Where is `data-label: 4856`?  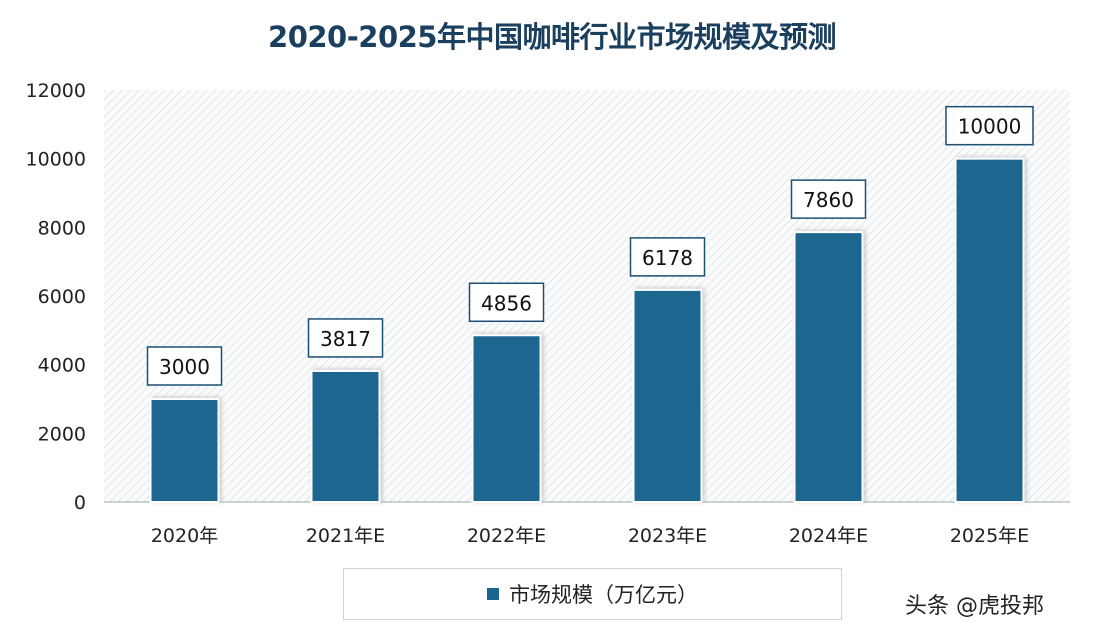 data-label: 4856 is located at coordinates (506, 303).